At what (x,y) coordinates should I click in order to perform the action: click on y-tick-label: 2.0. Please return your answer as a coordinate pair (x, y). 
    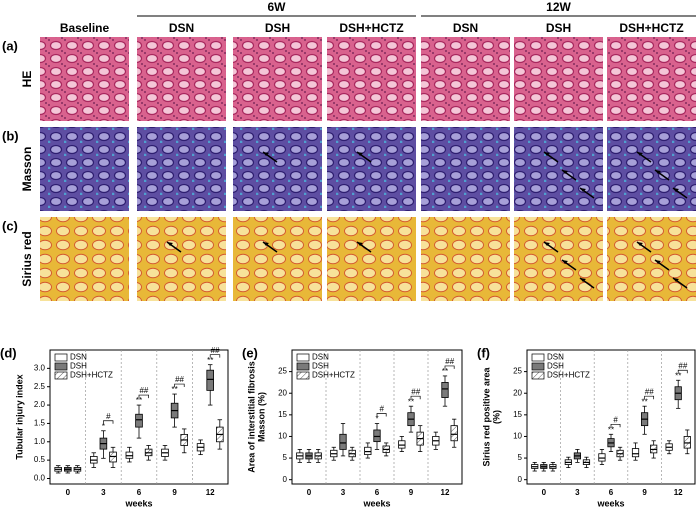
    Looking at the image, I should click on (40, 404).